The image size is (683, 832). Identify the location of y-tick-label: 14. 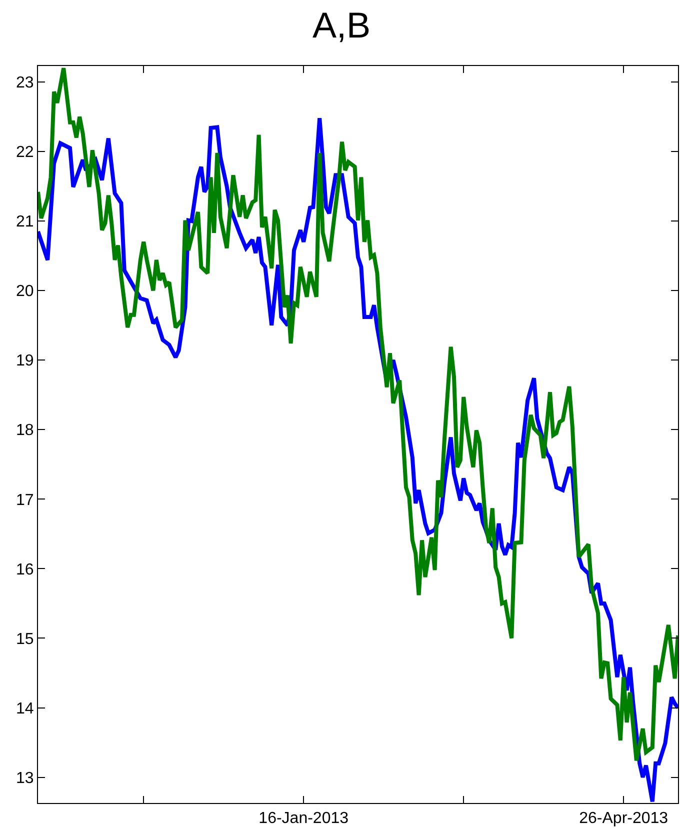
(25, 709).